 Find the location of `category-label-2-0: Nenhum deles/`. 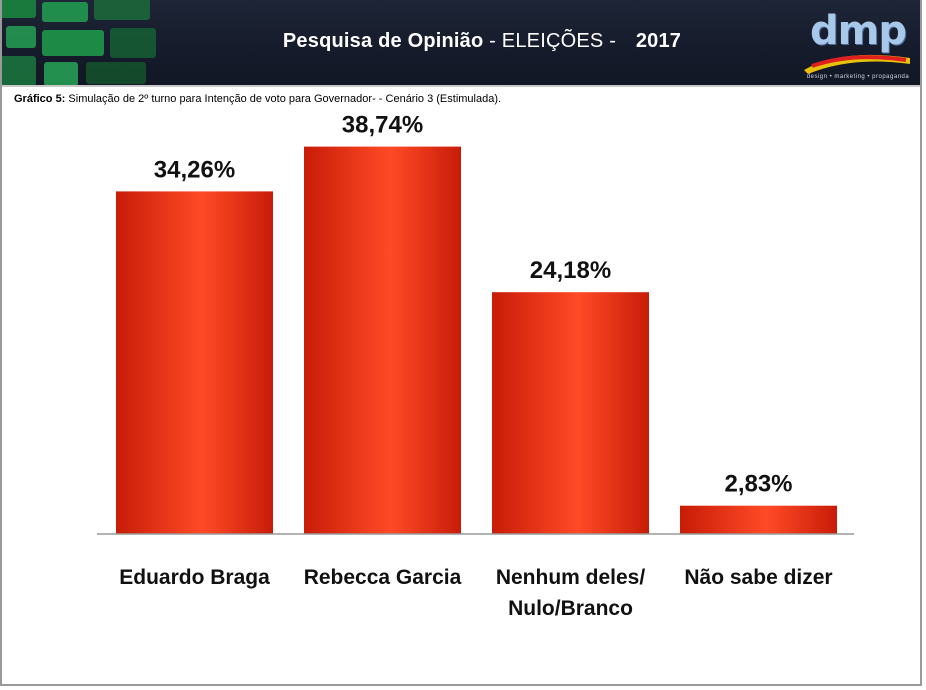

category-label-2-0: Nenhum deles/ is located at coordinates (571, 577).